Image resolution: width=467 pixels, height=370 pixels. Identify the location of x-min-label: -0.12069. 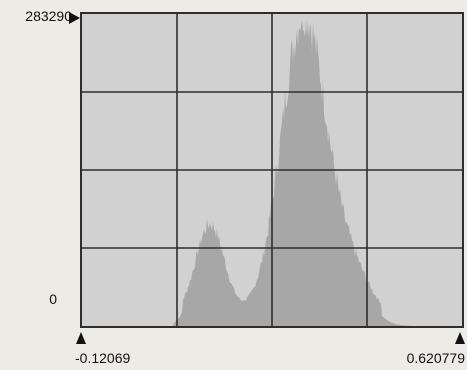
(103, 358).